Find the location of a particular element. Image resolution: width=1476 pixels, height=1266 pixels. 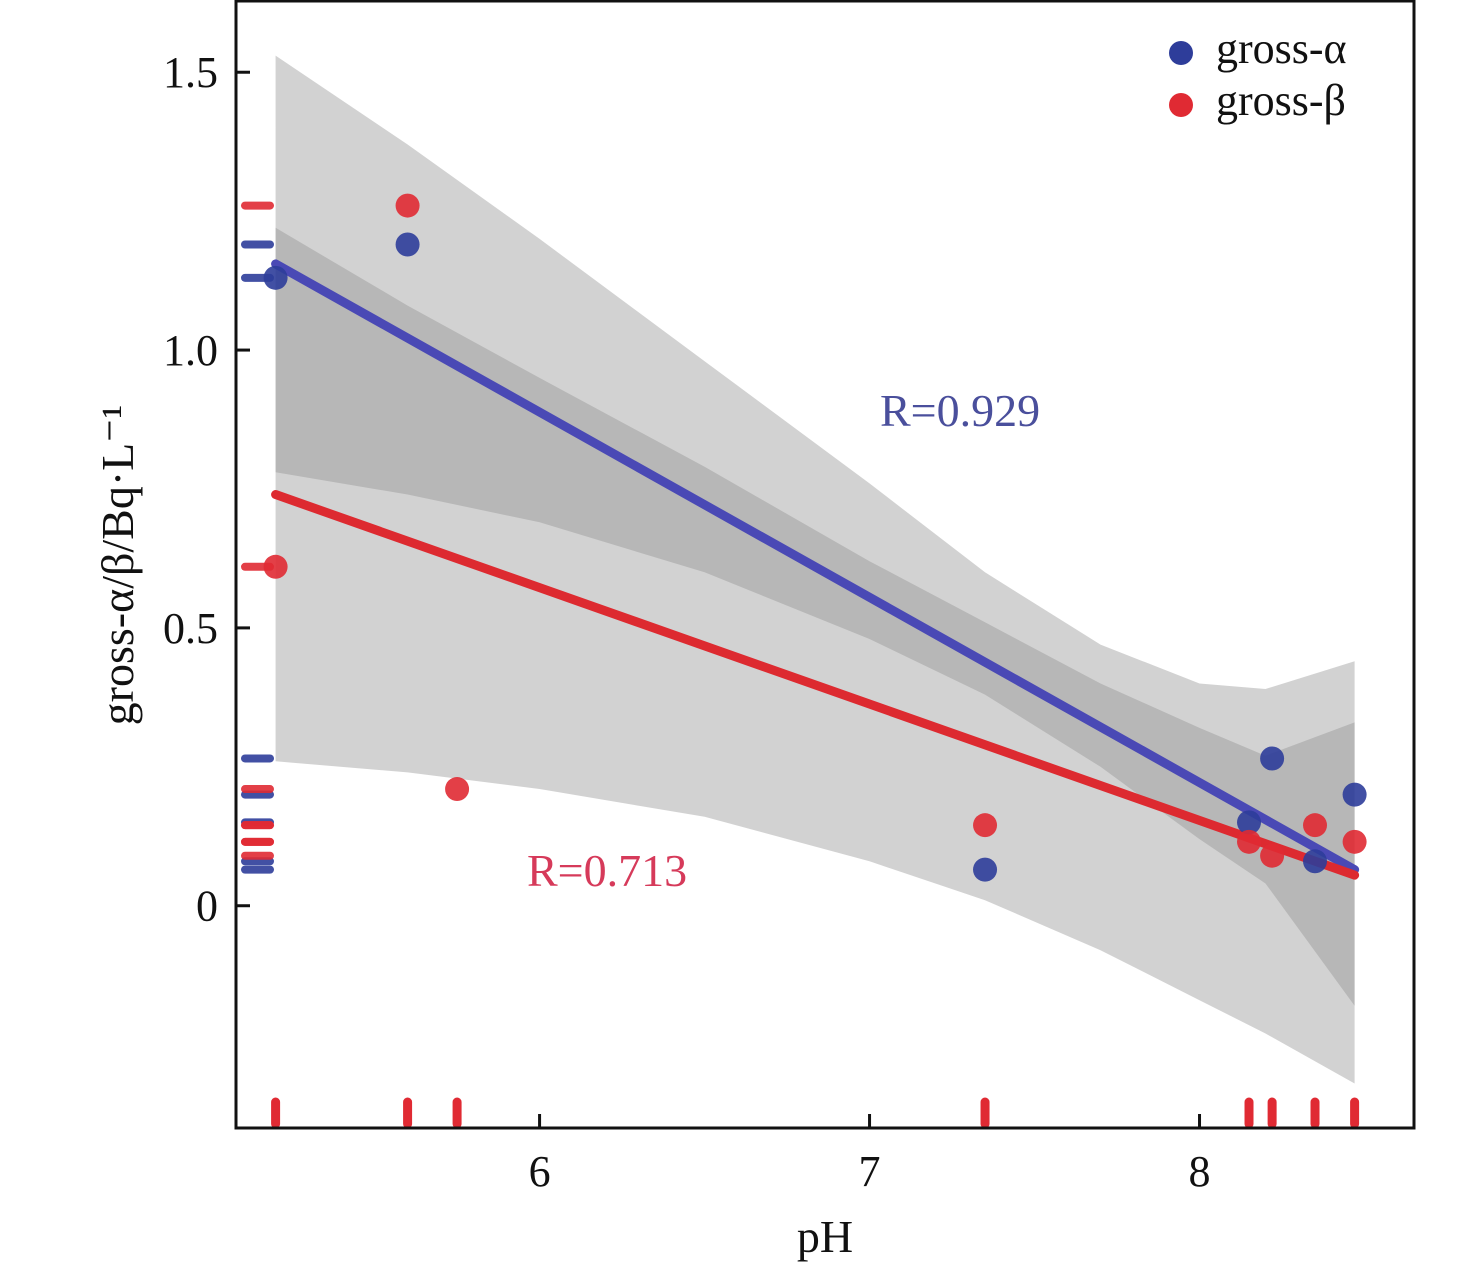

x-tick-label: 8 is located at coordinates (1200, 1171).